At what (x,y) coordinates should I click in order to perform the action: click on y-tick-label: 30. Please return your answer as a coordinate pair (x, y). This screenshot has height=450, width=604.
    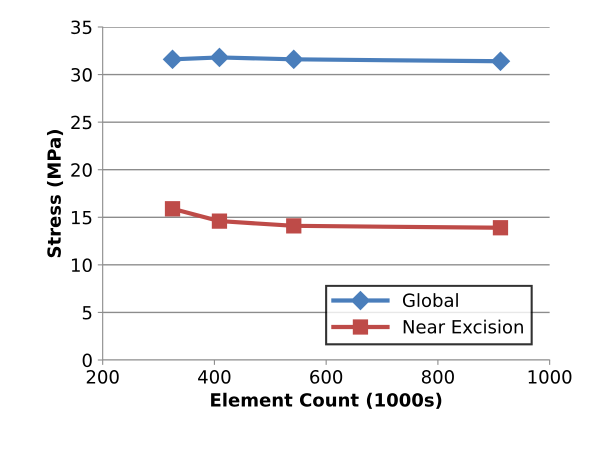
    Looking at the image, I should click on (81, 75).